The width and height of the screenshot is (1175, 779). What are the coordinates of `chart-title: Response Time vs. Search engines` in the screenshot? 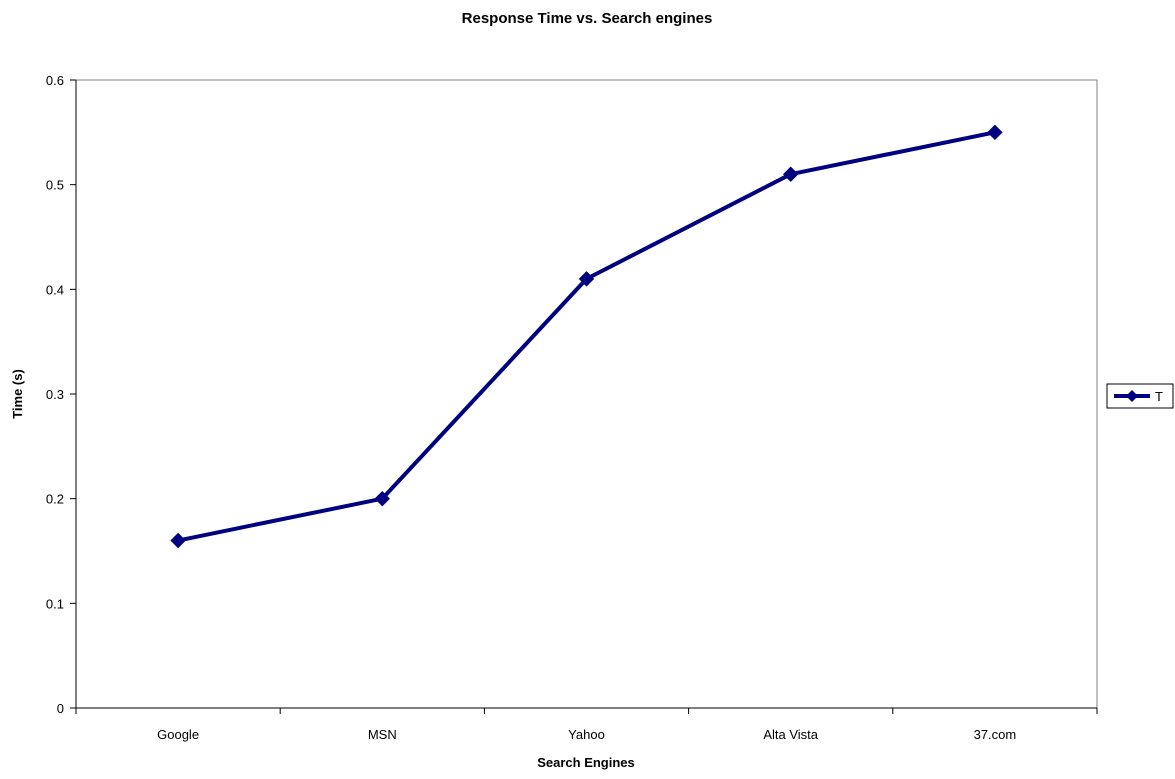 It's located at (587, 18).